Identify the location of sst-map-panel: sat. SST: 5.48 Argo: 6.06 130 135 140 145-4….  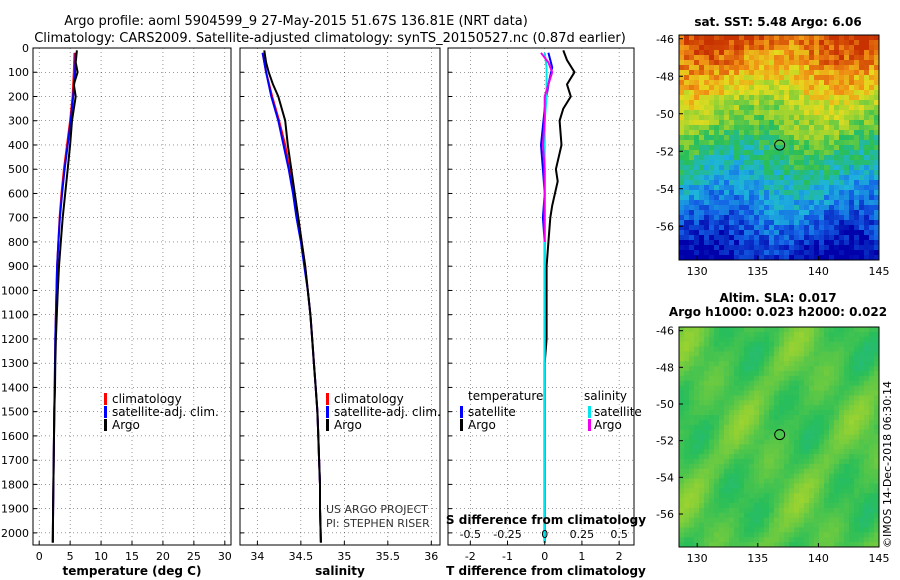
(772, 146).